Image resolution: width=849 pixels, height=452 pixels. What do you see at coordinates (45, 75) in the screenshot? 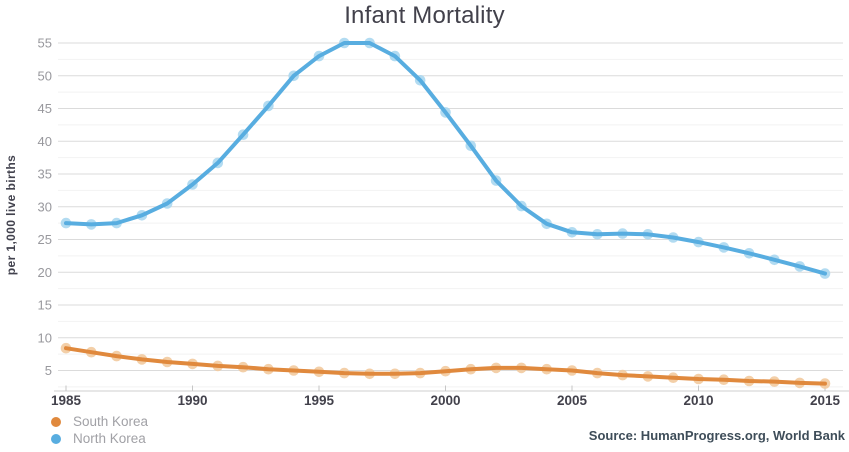
I see `y-tick-label: 50` at bounding box center [45, 75].